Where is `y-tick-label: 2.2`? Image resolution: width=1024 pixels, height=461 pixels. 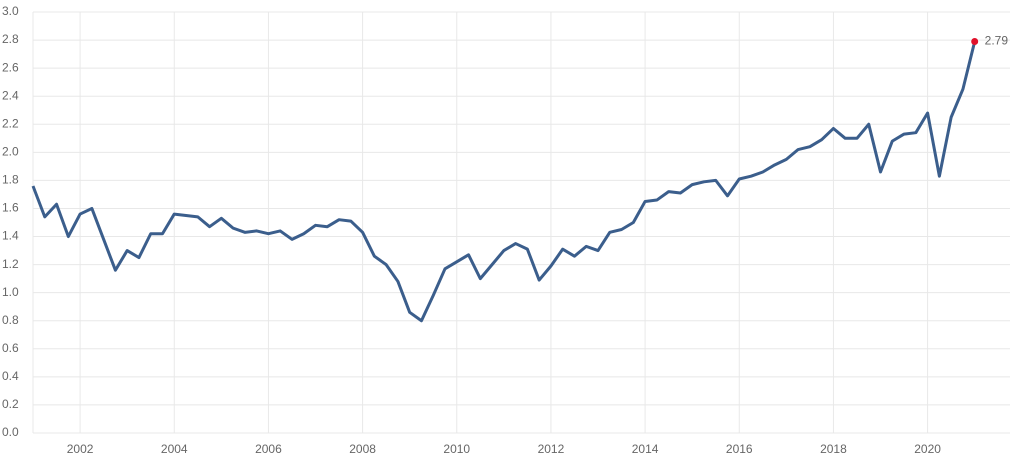 y-tick-label: 2.2 is located at coordinates (10, 123).